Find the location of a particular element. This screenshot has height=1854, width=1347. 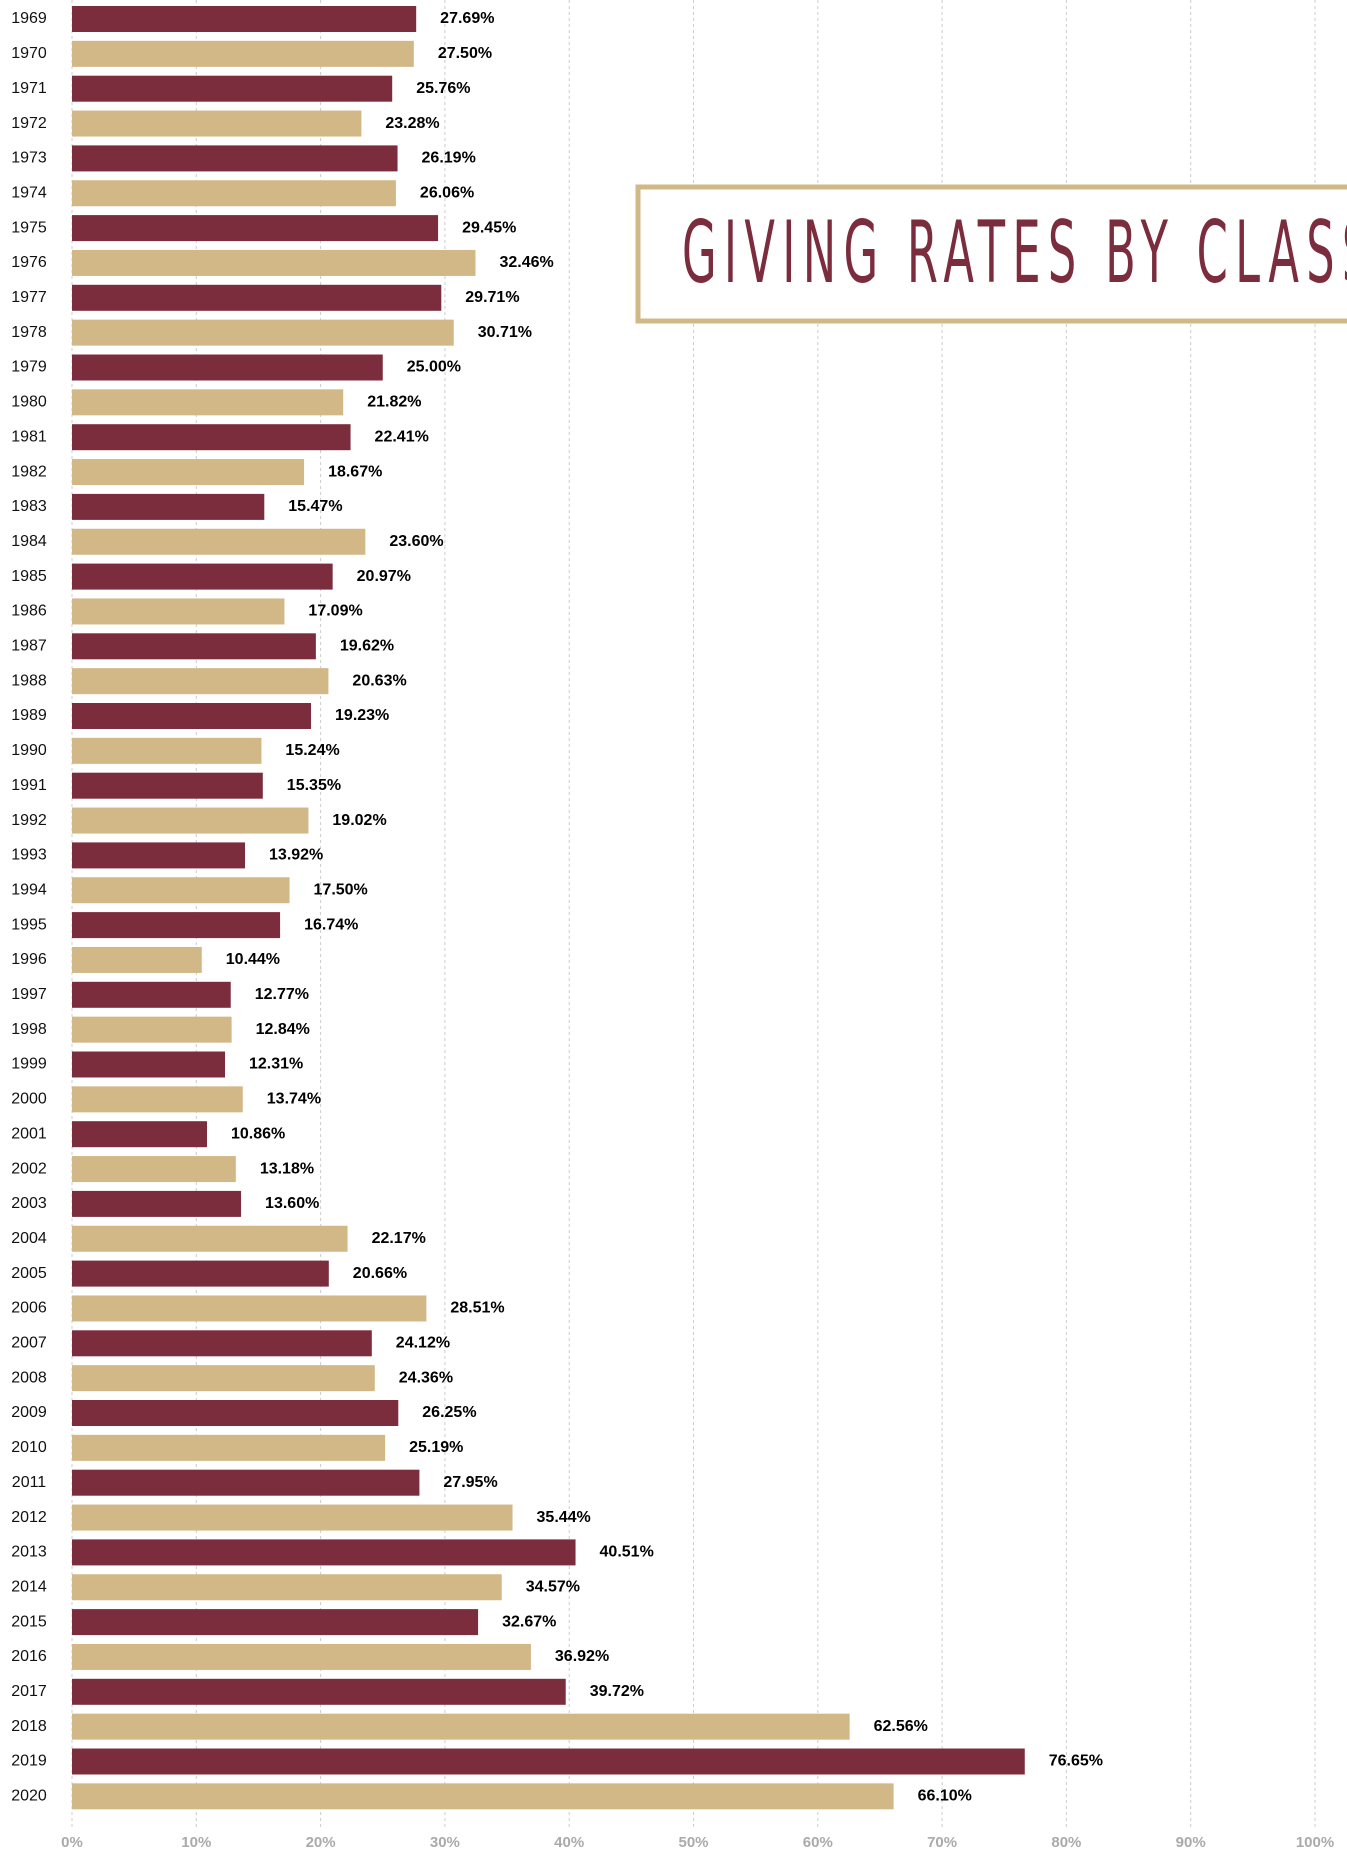

y-tick-label: 1999 is located at coordinates (29, 1064).